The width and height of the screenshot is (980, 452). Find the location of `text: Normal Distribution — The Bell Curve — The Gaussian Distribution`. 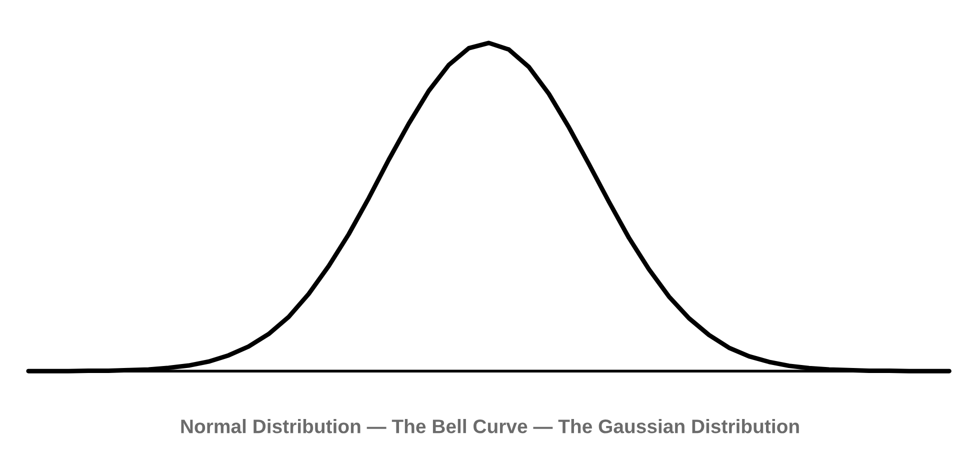

text: Normal Distribution — The Bell Curve — The Gaussian Distribution is located at coordinates (490, 426).